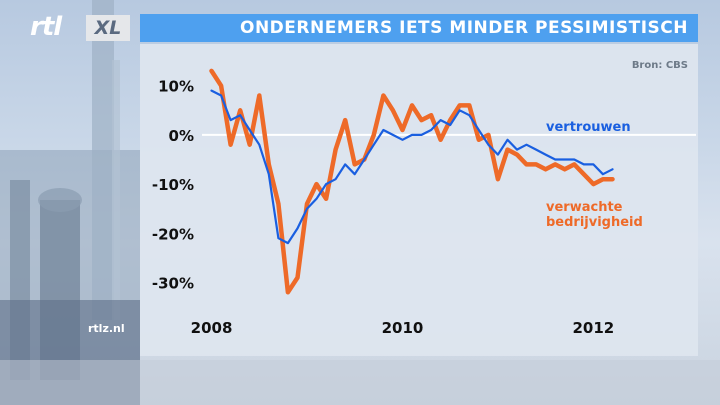 Image resolution: width=720 pixels, height=405 pixels. Describe the element at coordinates (176, 87) in the screenshot. I see `y-tick-label: 10%` at that location.